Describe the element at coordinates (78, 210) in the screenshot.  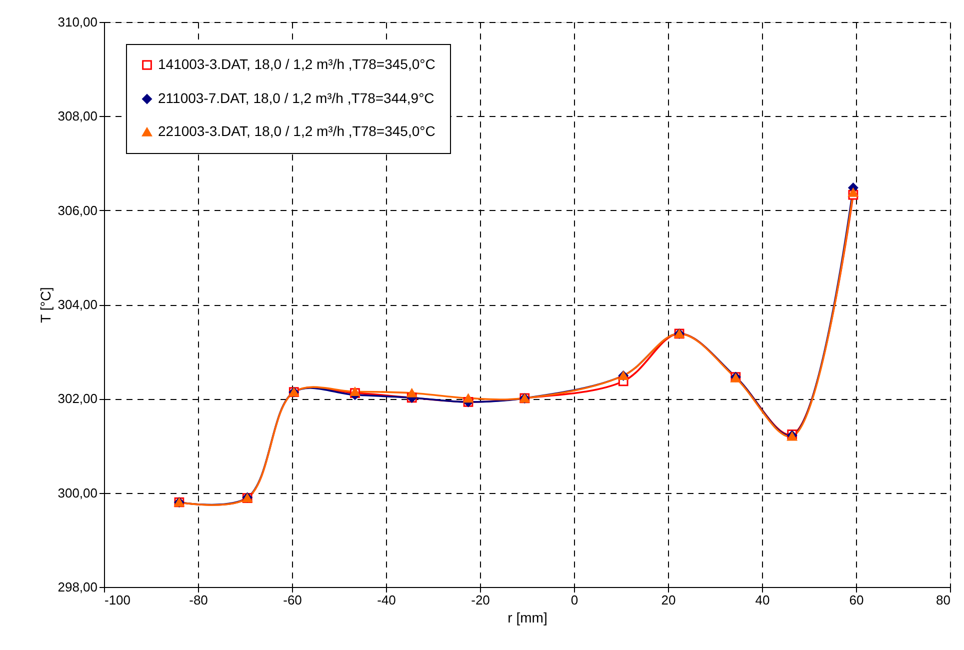
I see `y-tick-label: 306,00` at that location.